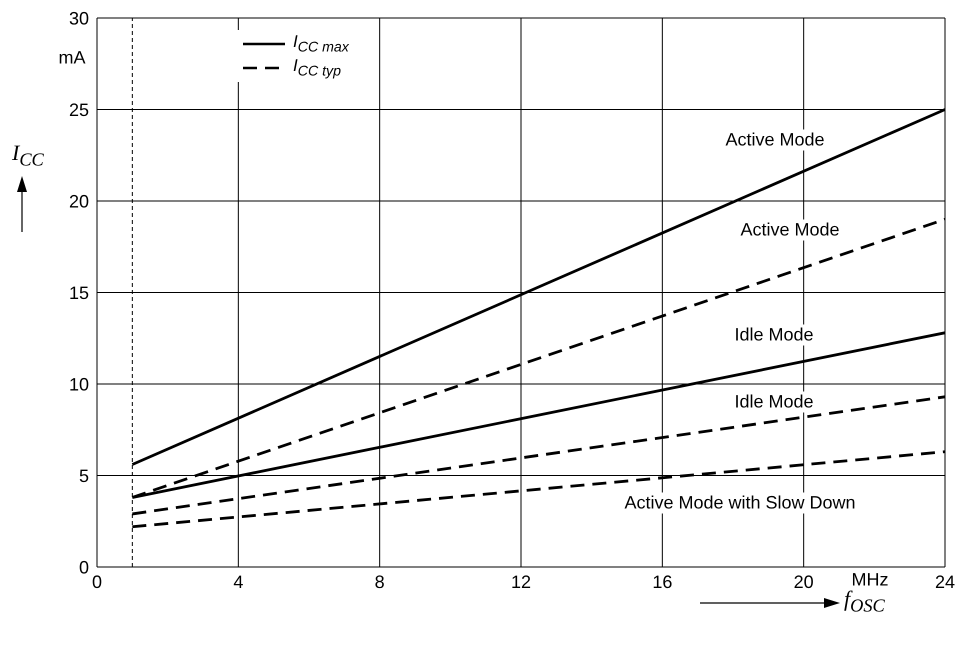 The width and height of the screenshot is (956, 650). I want to click on legend-label: I$_{CC typ}$, so click(317, 68).